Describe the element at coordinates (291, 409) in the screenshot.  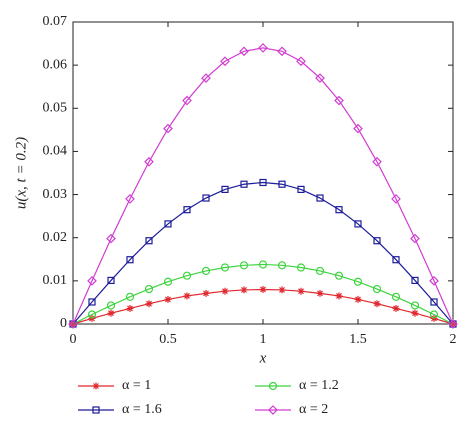
I see `legend-entry: α = 2` at that location.